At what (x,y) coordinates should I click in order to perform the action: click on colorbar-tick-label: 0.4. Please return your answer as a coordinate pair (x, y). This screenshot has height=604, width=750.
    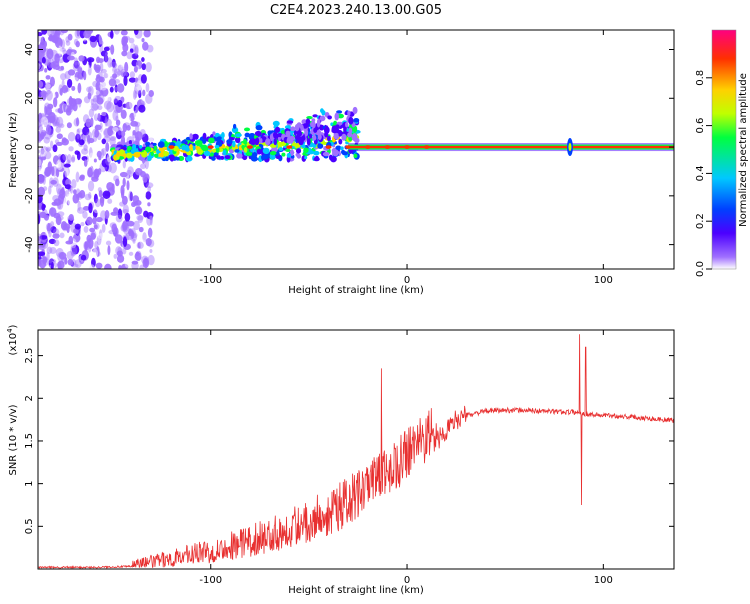
    Looking at the image, I should click on (700, 173).